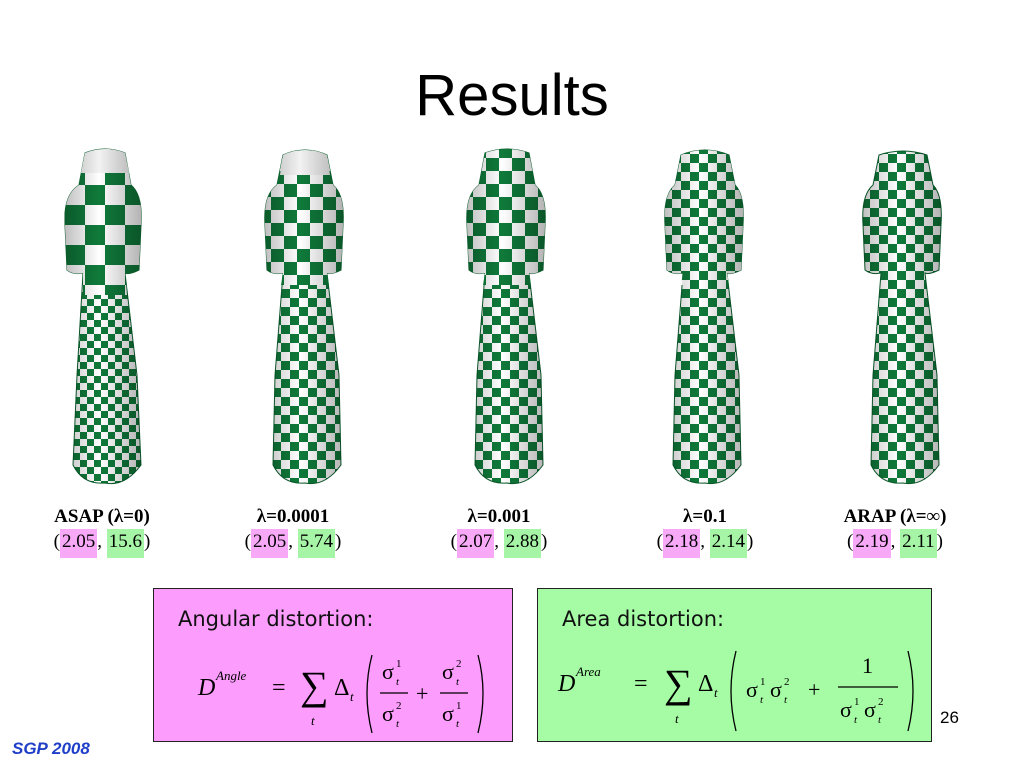  I want to click on caption-label: ARAP (λ=∞), so click(895, 516).